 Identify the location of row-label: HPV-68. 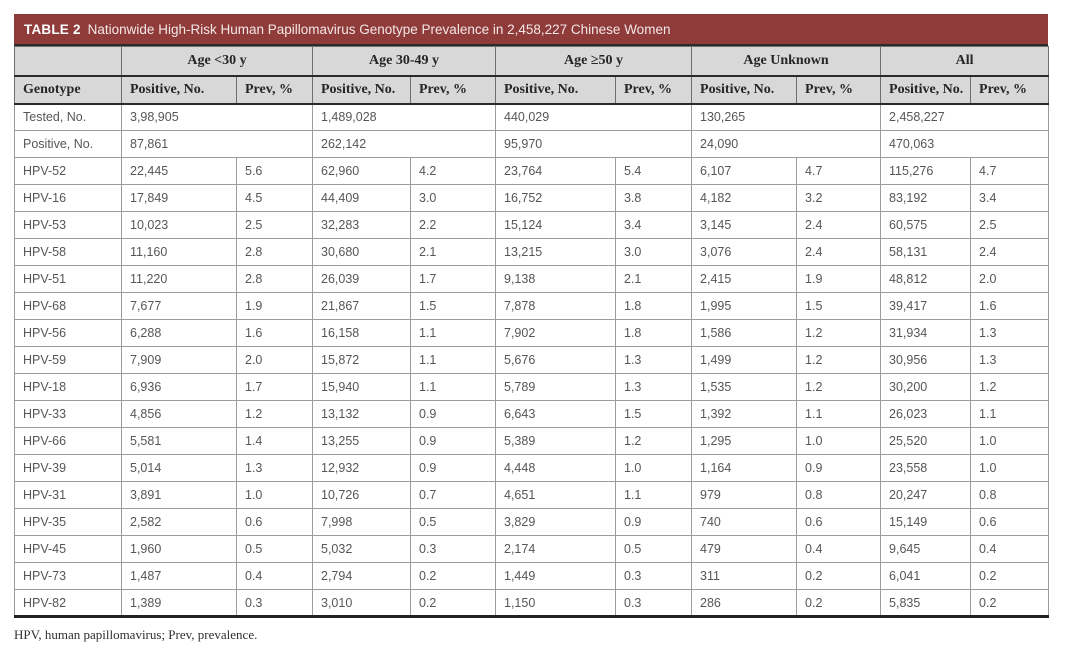
(68, 306).